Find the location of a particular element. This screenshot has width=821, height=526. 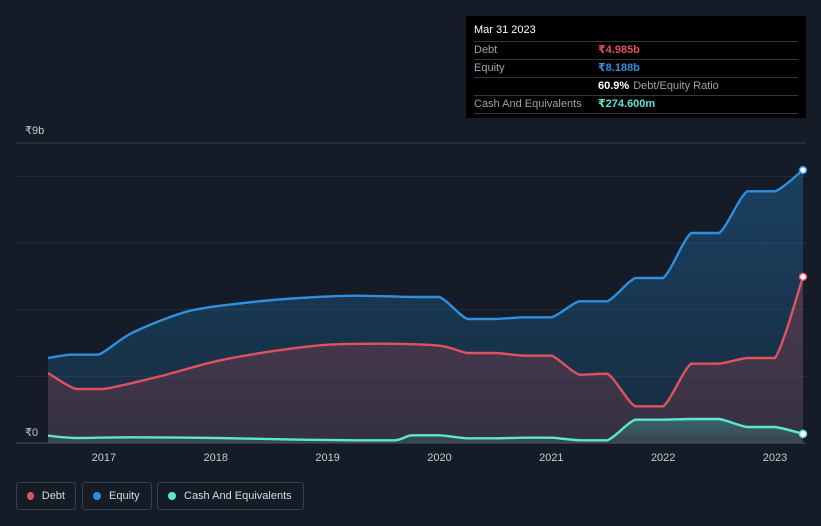

legend-debt-label: Debt is located at coordinates (53, 496).